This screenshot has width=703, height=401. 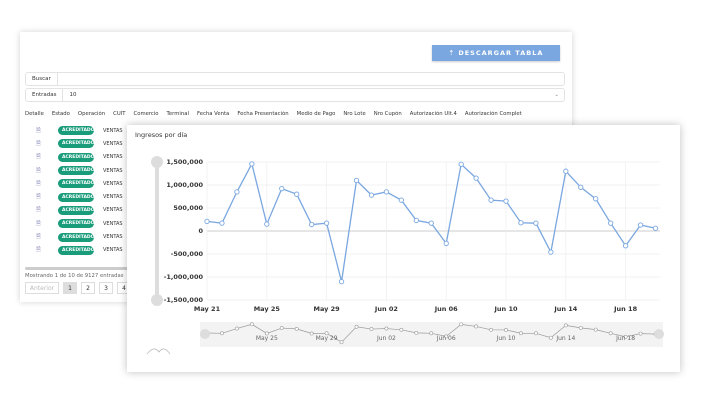 I want to click on y-tick-label: 0, so click(x=200, y=231).